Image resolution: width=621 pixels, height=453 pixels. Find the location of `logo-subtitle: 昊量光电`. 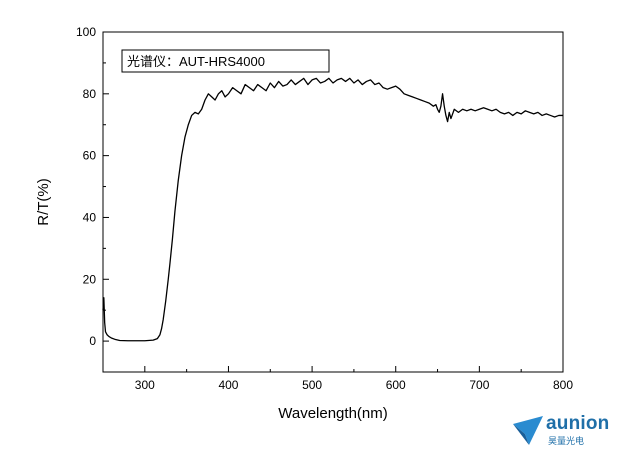

logo-subtitle: 昊量光电 is located at coordinates (566, 442).